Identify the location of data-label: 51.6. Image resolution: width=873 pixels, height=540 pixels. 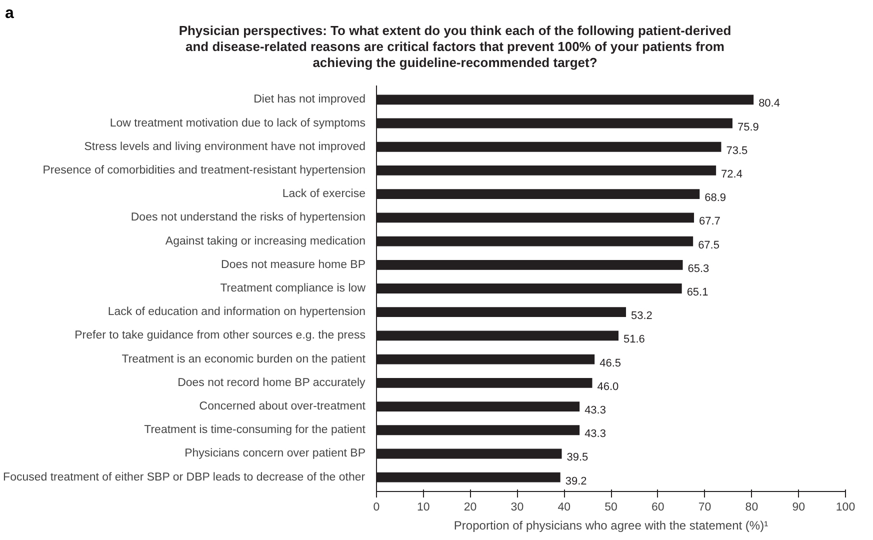
(634, 340).